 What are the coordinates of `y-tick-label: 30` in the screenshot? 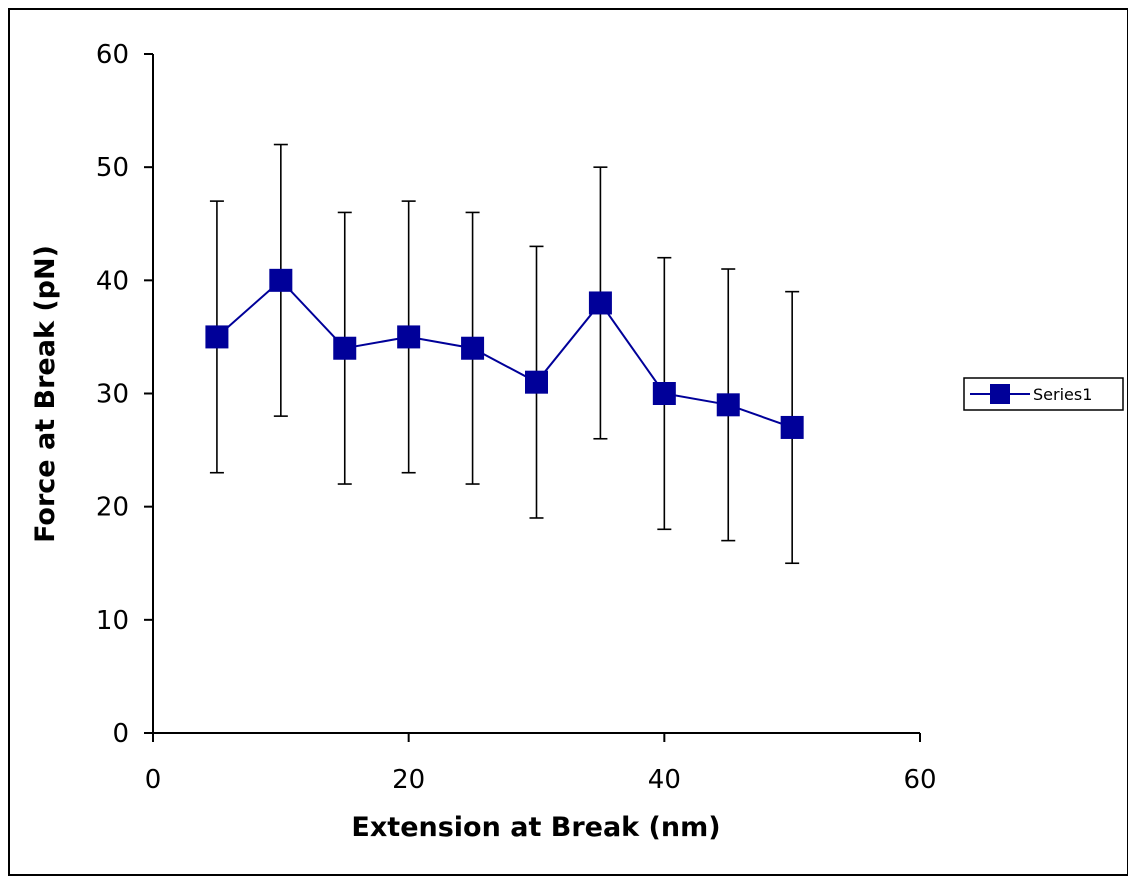 It's located at (112, 395).